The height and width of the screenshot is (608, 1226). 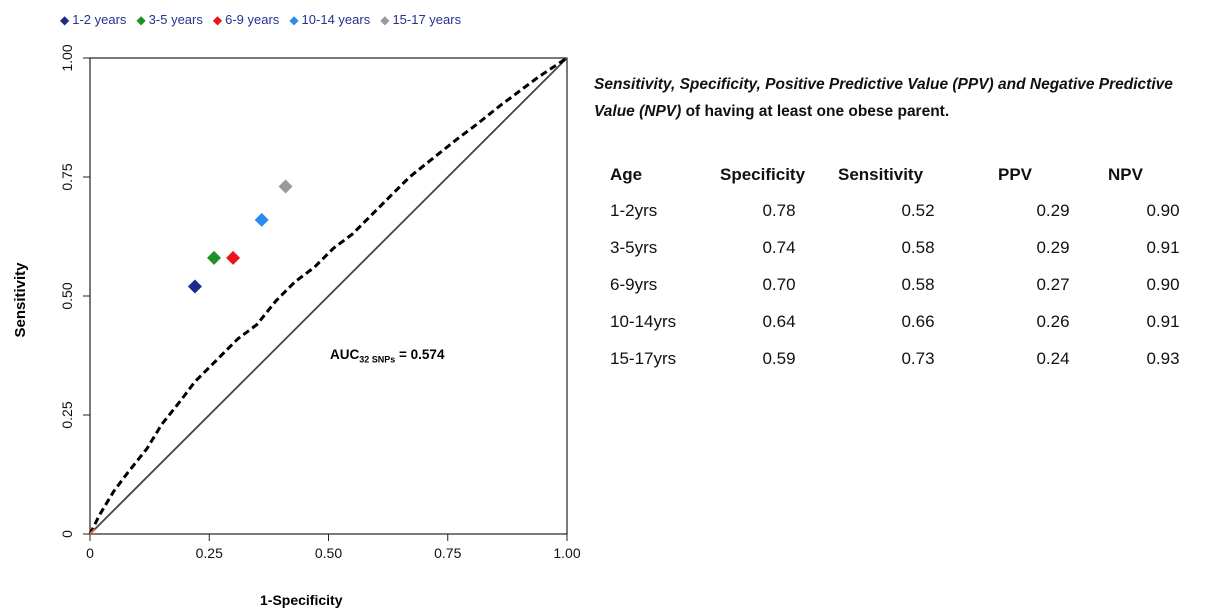 What do you see at coordinates (881, 174) in the screenshot?
I see `header-sensitivity: Sensitivity` at bounding box center [881, 174].